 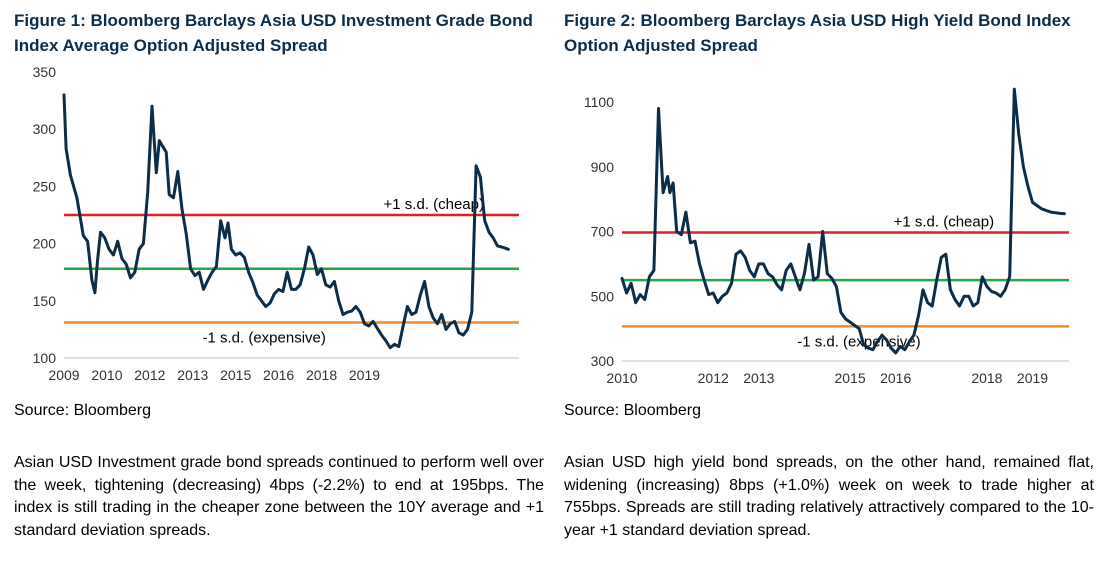 I want to click on y-tick-label: 1100, so click(x=599, y=102).